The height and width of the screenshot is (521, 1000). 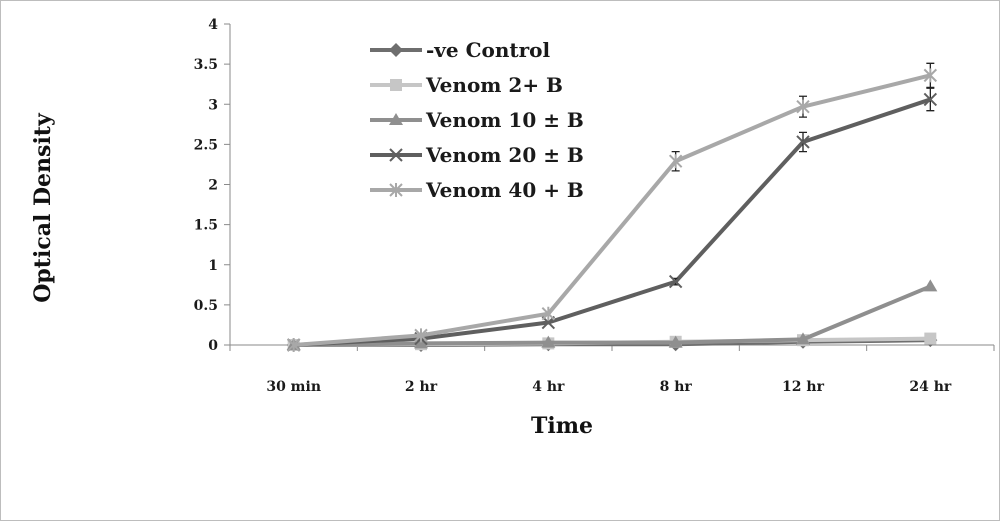 What do you see at coordinates (213, 346) in the screenshot?
I see `y-tick-label: 0` at bounding box center [213, 346].